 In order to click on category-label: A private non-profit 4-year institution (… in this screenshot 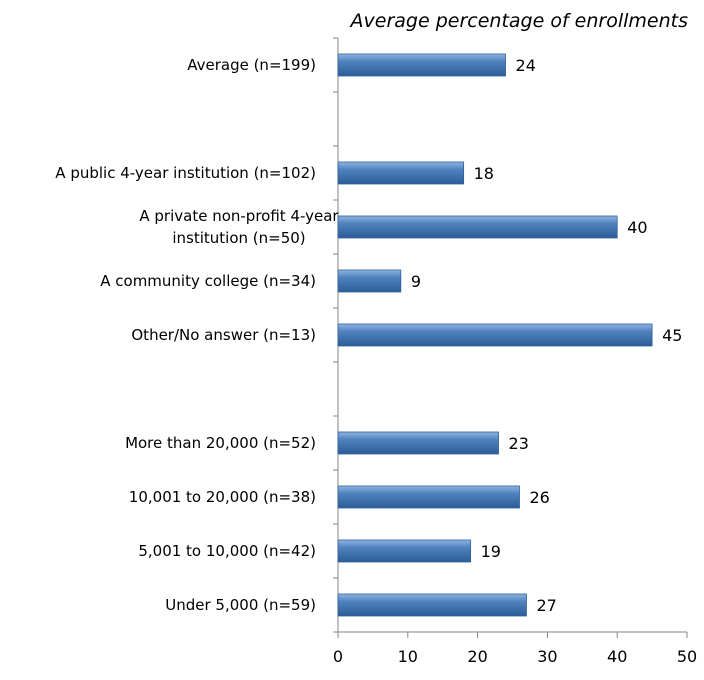, I will do `click(239, 227)`.